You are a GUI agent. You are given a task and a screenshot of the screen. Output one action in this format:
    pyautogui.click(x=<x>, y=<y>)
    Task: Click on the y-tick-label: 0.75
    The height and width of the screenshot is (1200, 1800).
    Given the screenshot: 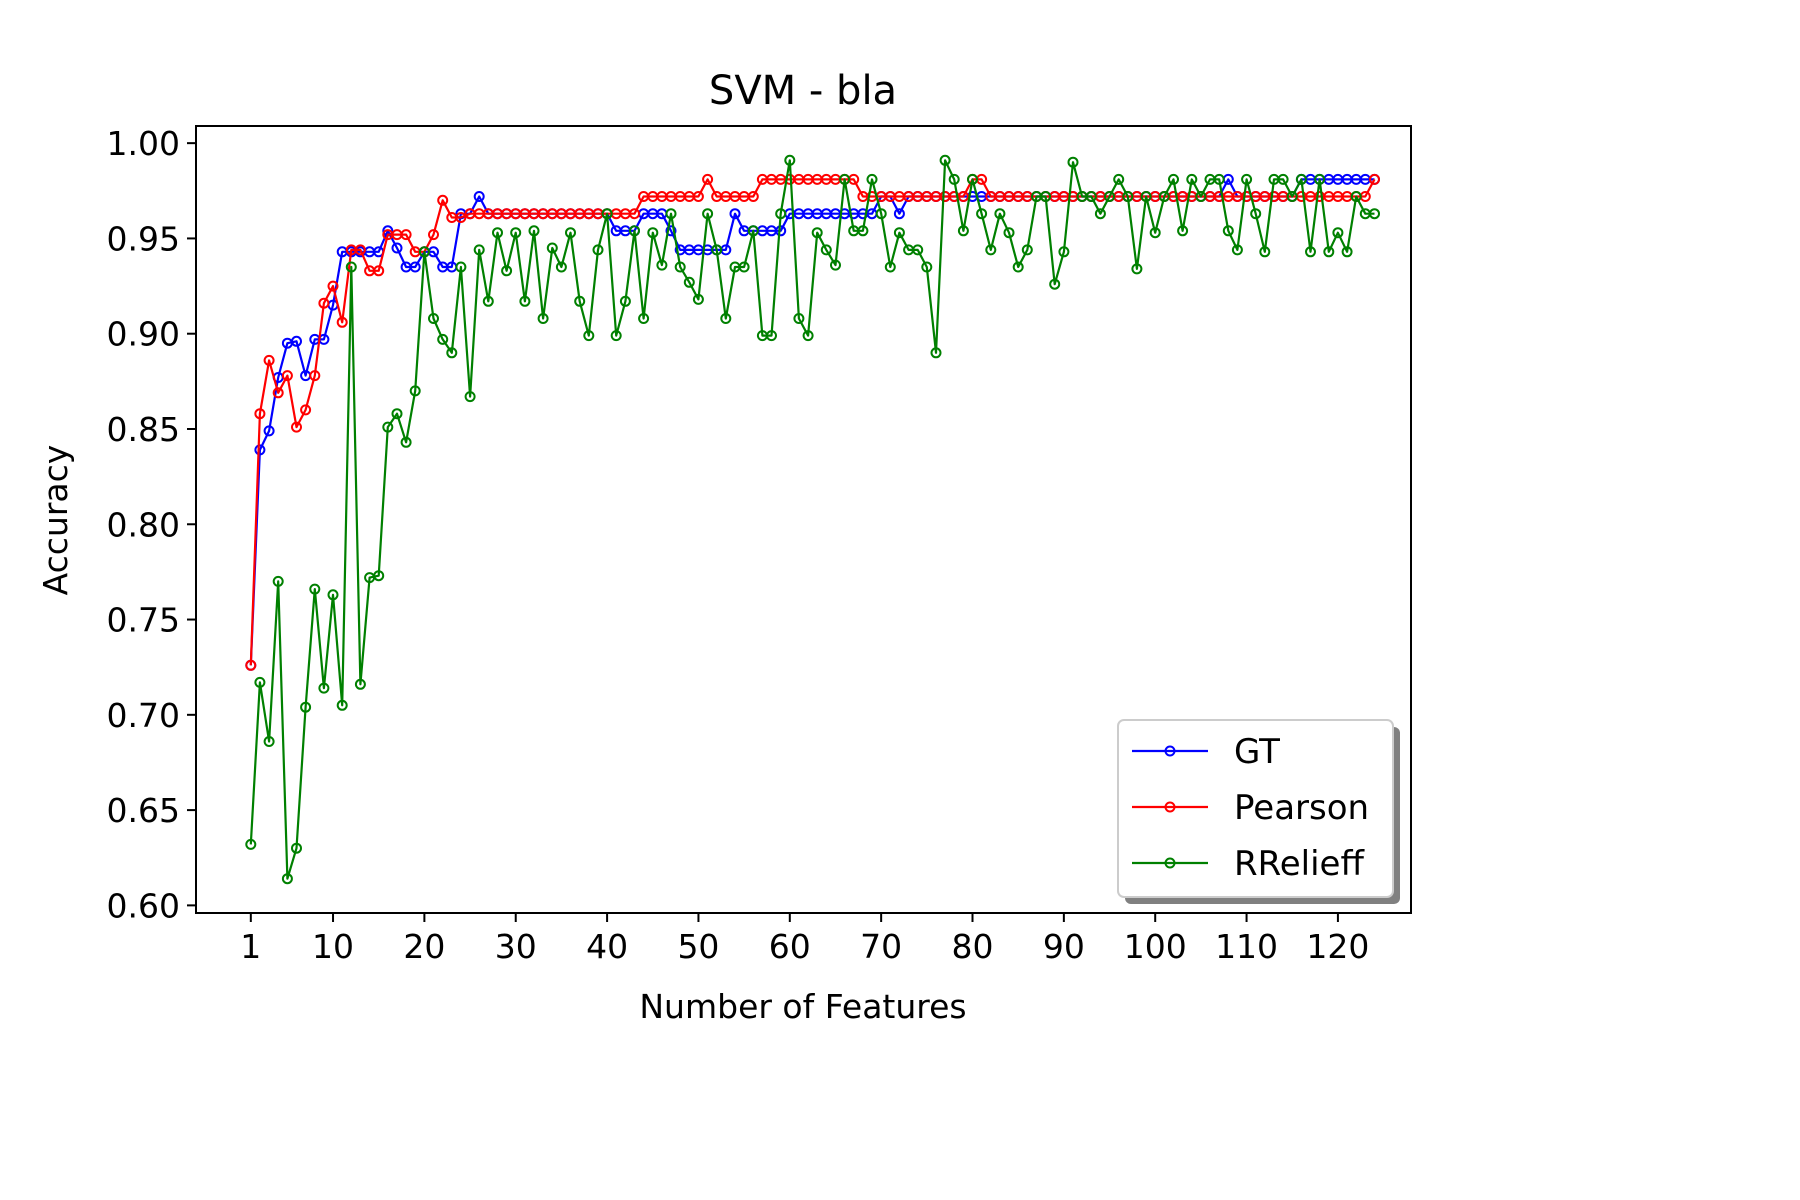 What is the action you would take?
    pyautogui.click(x=143, y=620)
    